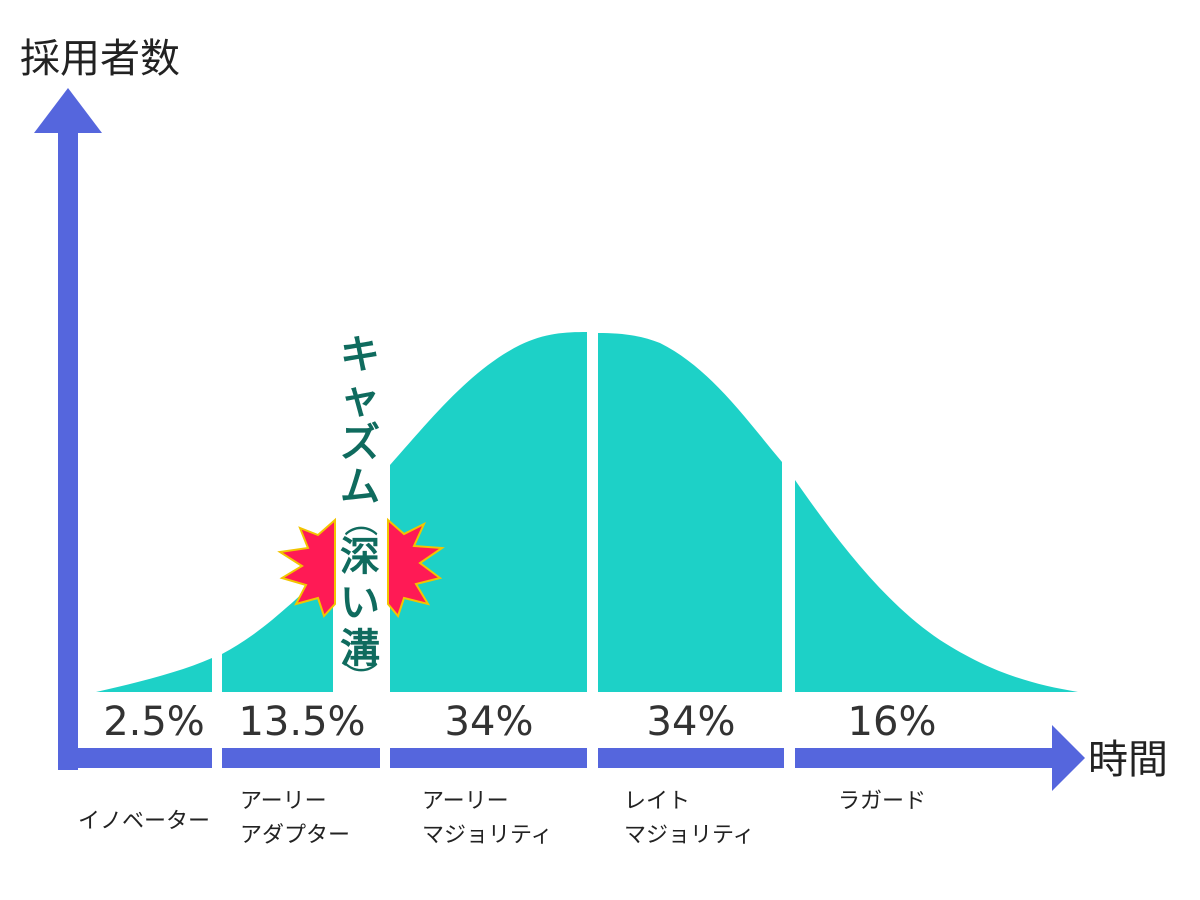 The image size is (1200, 900). I want to click on chasm-paren-close: ）, so click(359, 678).